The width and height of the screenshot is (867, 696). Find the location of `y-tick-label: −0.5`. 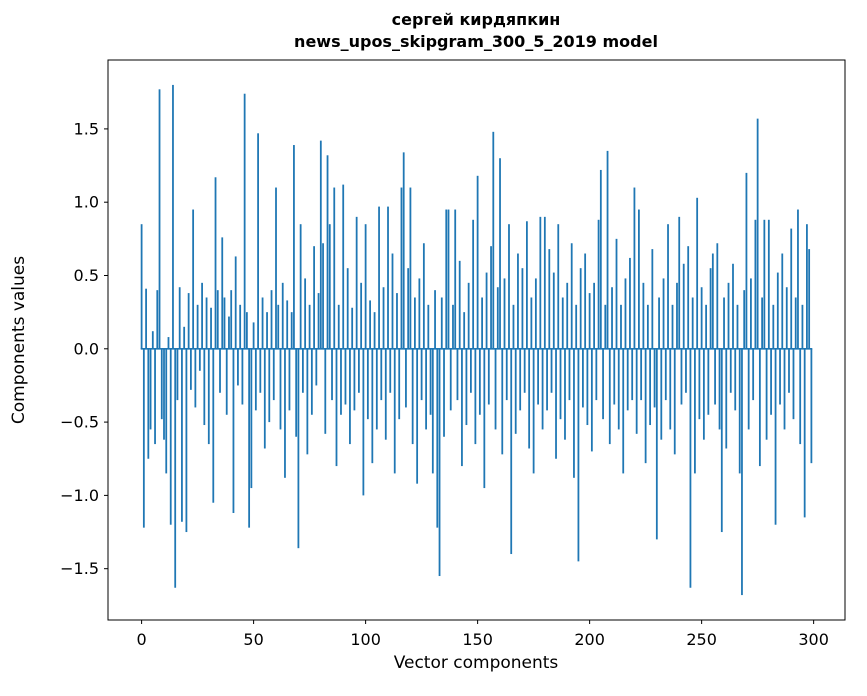

y-tick-label: −0.5 is located at coordinates (79, 422).